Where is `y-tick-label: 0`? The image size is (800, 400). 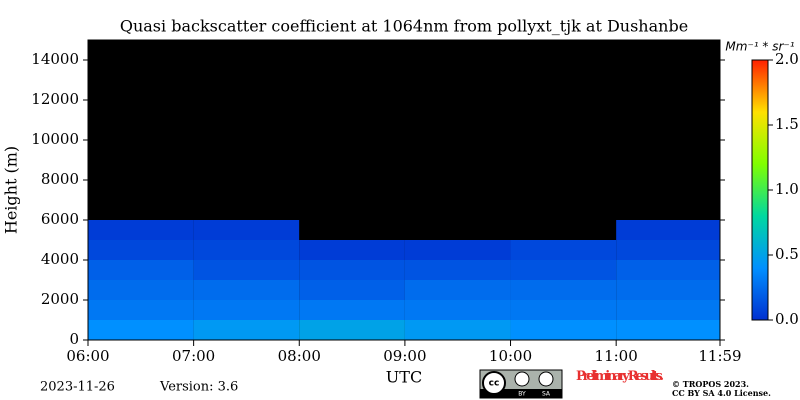
y-tick-label: 0 is located at coordinates (74, 339).